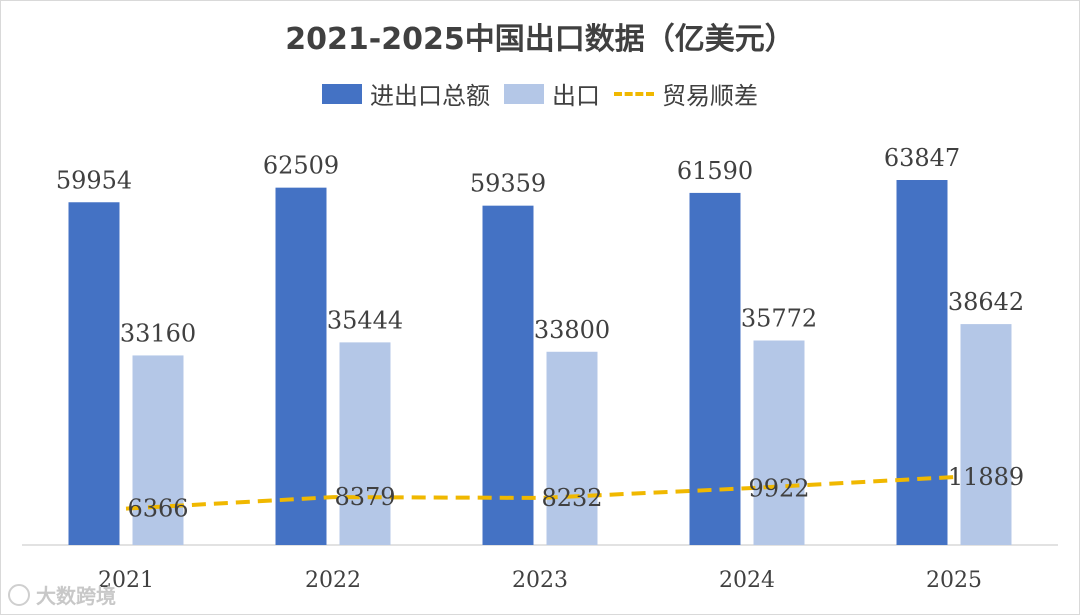 This screenshot has width=1080, height=615. I want to click on x-tick-label-2025: 2025, so click(954, 580).